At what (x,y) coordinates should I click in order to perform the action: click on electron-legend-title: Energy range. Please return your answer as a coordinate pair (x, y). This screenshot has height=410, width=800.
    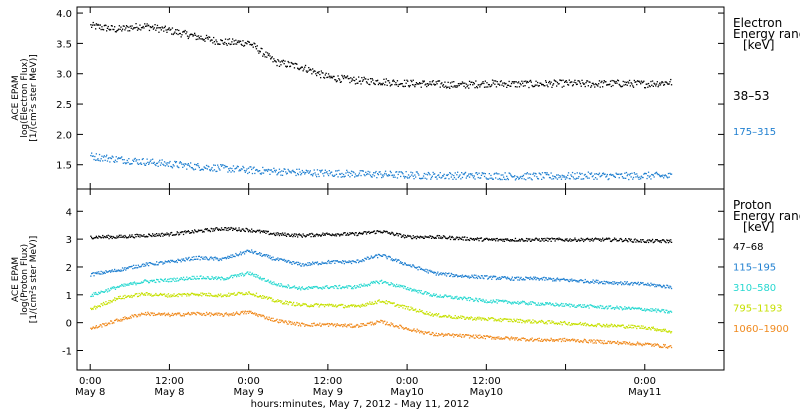
    Looking at the image, I should click on (766, 34).